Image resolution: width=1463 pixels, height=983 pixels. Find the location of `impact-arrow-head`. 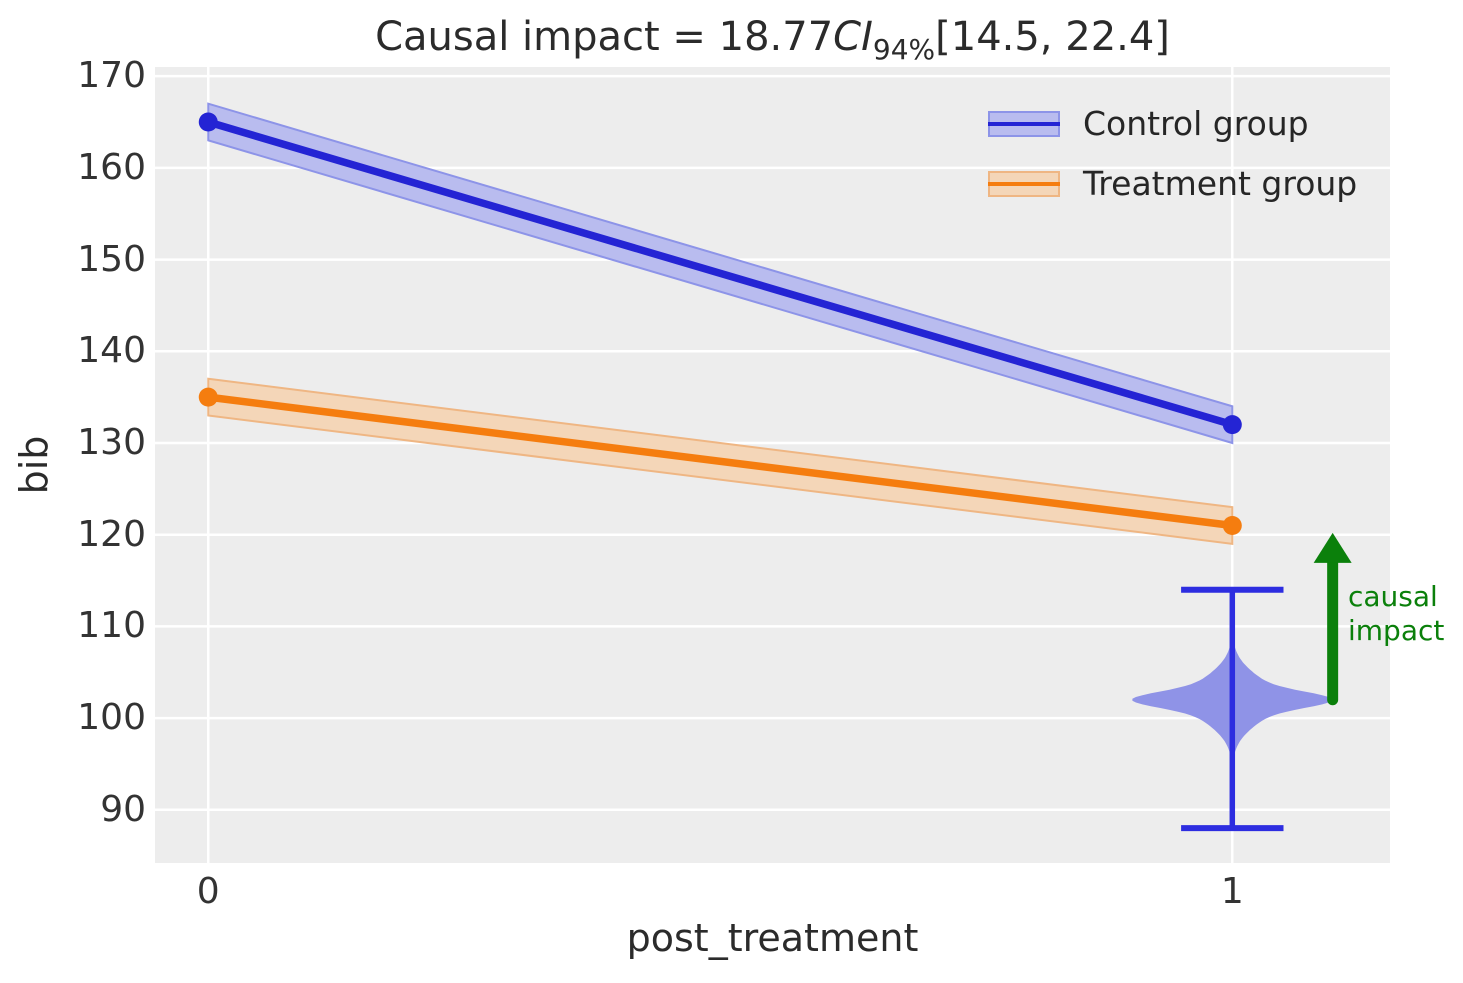

impact-arrow-head is located at coordinates (1332, 547).